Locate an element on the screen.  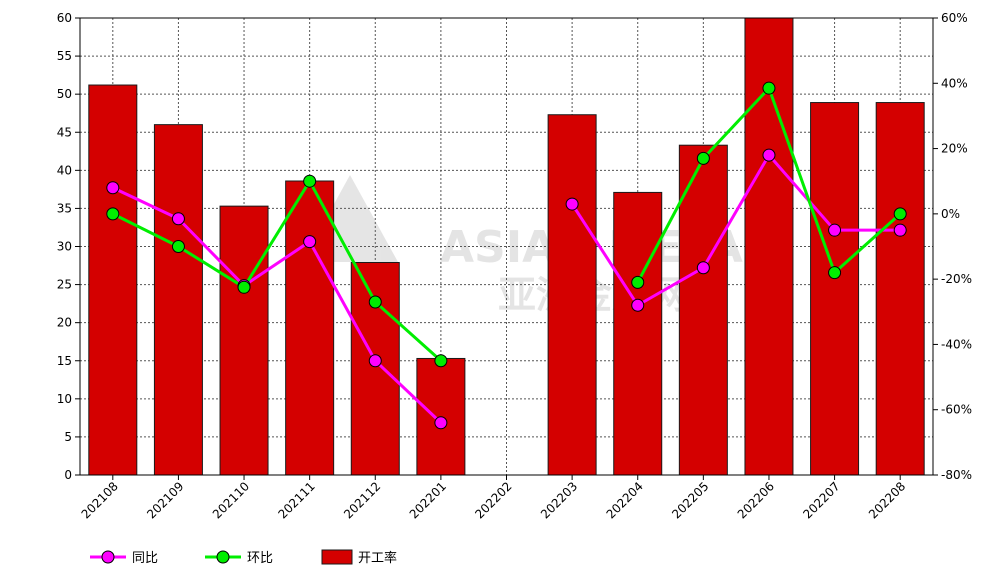
left-tick-label: 40 is located at coordinates (64, 170).